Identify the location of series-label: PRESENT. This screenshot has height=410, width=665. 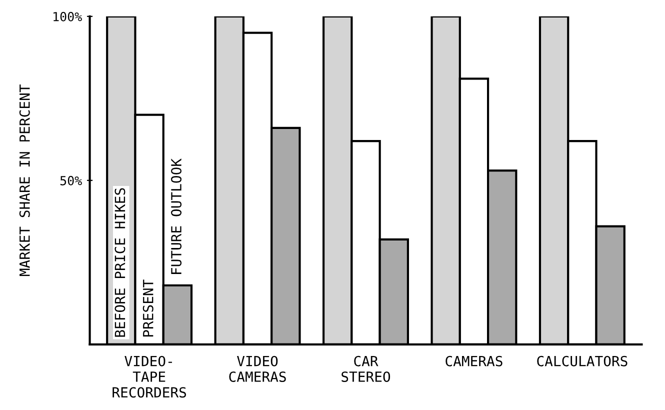
(148, 308).